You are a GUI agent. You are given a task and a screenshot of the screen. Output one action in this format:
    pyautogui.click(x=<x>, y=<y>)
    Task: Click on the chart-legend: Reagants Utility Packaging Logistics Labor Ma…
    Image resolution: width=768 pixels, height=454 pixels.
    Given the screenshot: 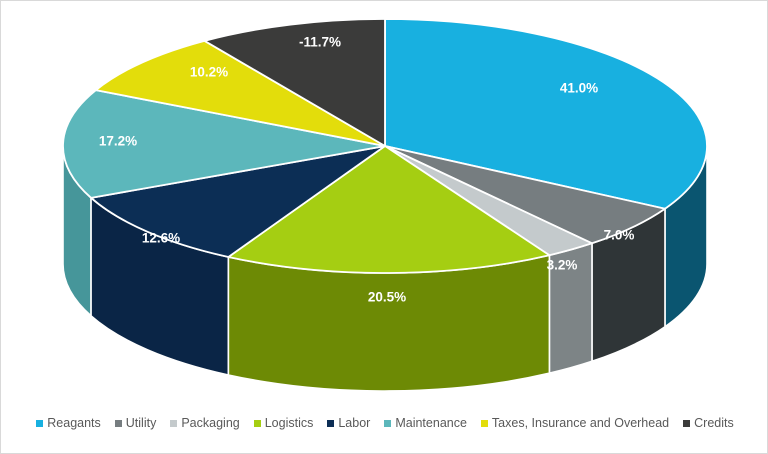 What is the action you would take?
    pyautogui.click(x=384, y=423)
    